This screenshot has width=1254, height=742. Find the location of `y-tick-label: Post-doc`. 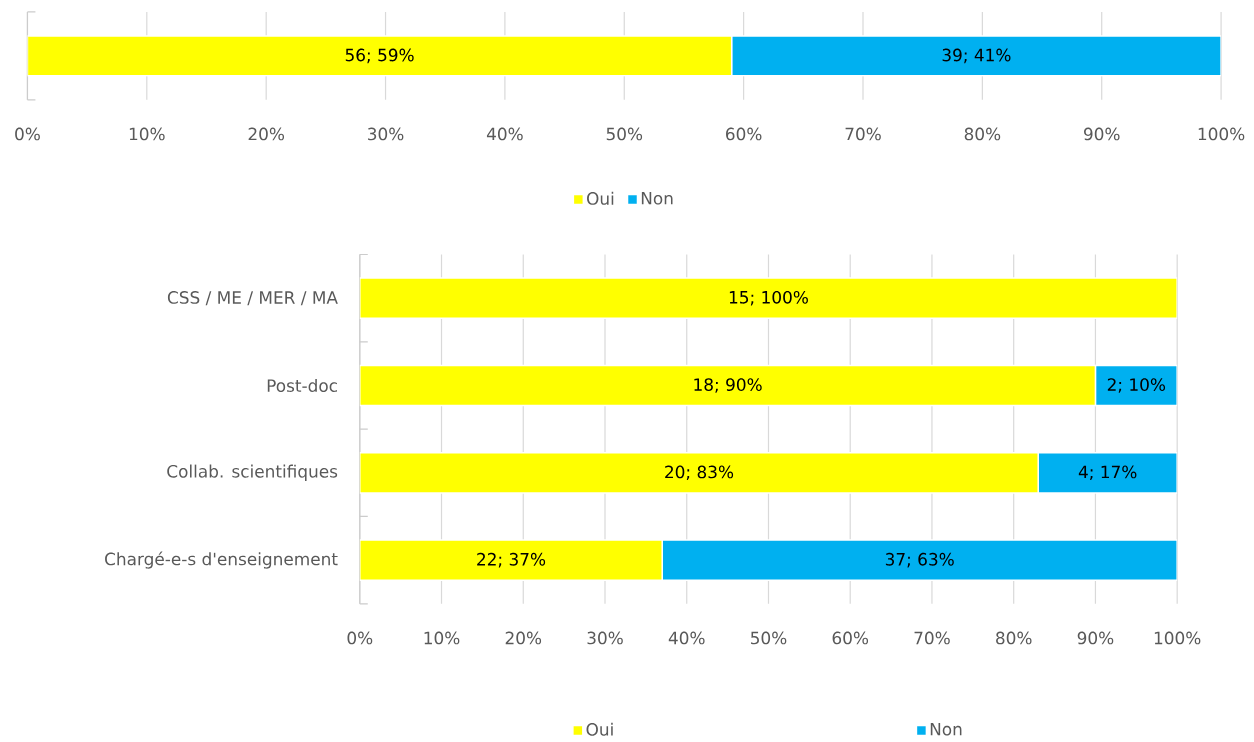

y-tick-label: Post-doc is located at coordinates (302, 385).